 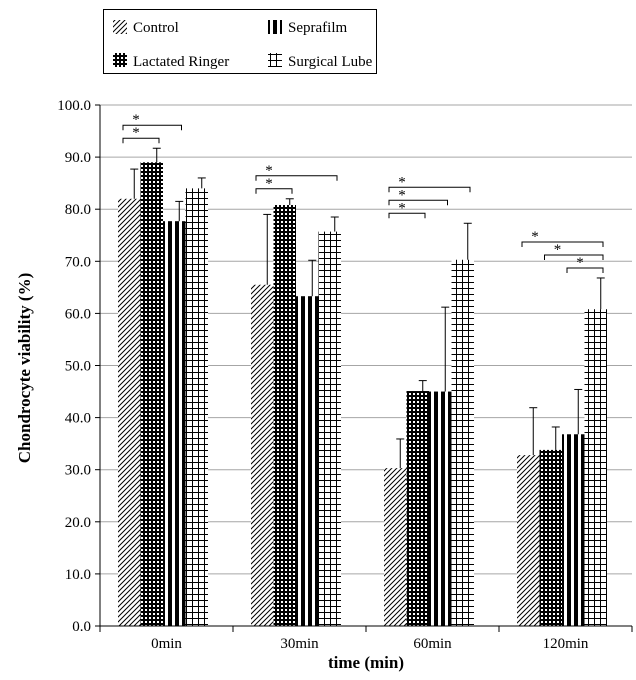 What do you see at coordinates (573, 530) in the screenshot?
I see `bar-seprafilm-120min` at bounding box center [573, 530].